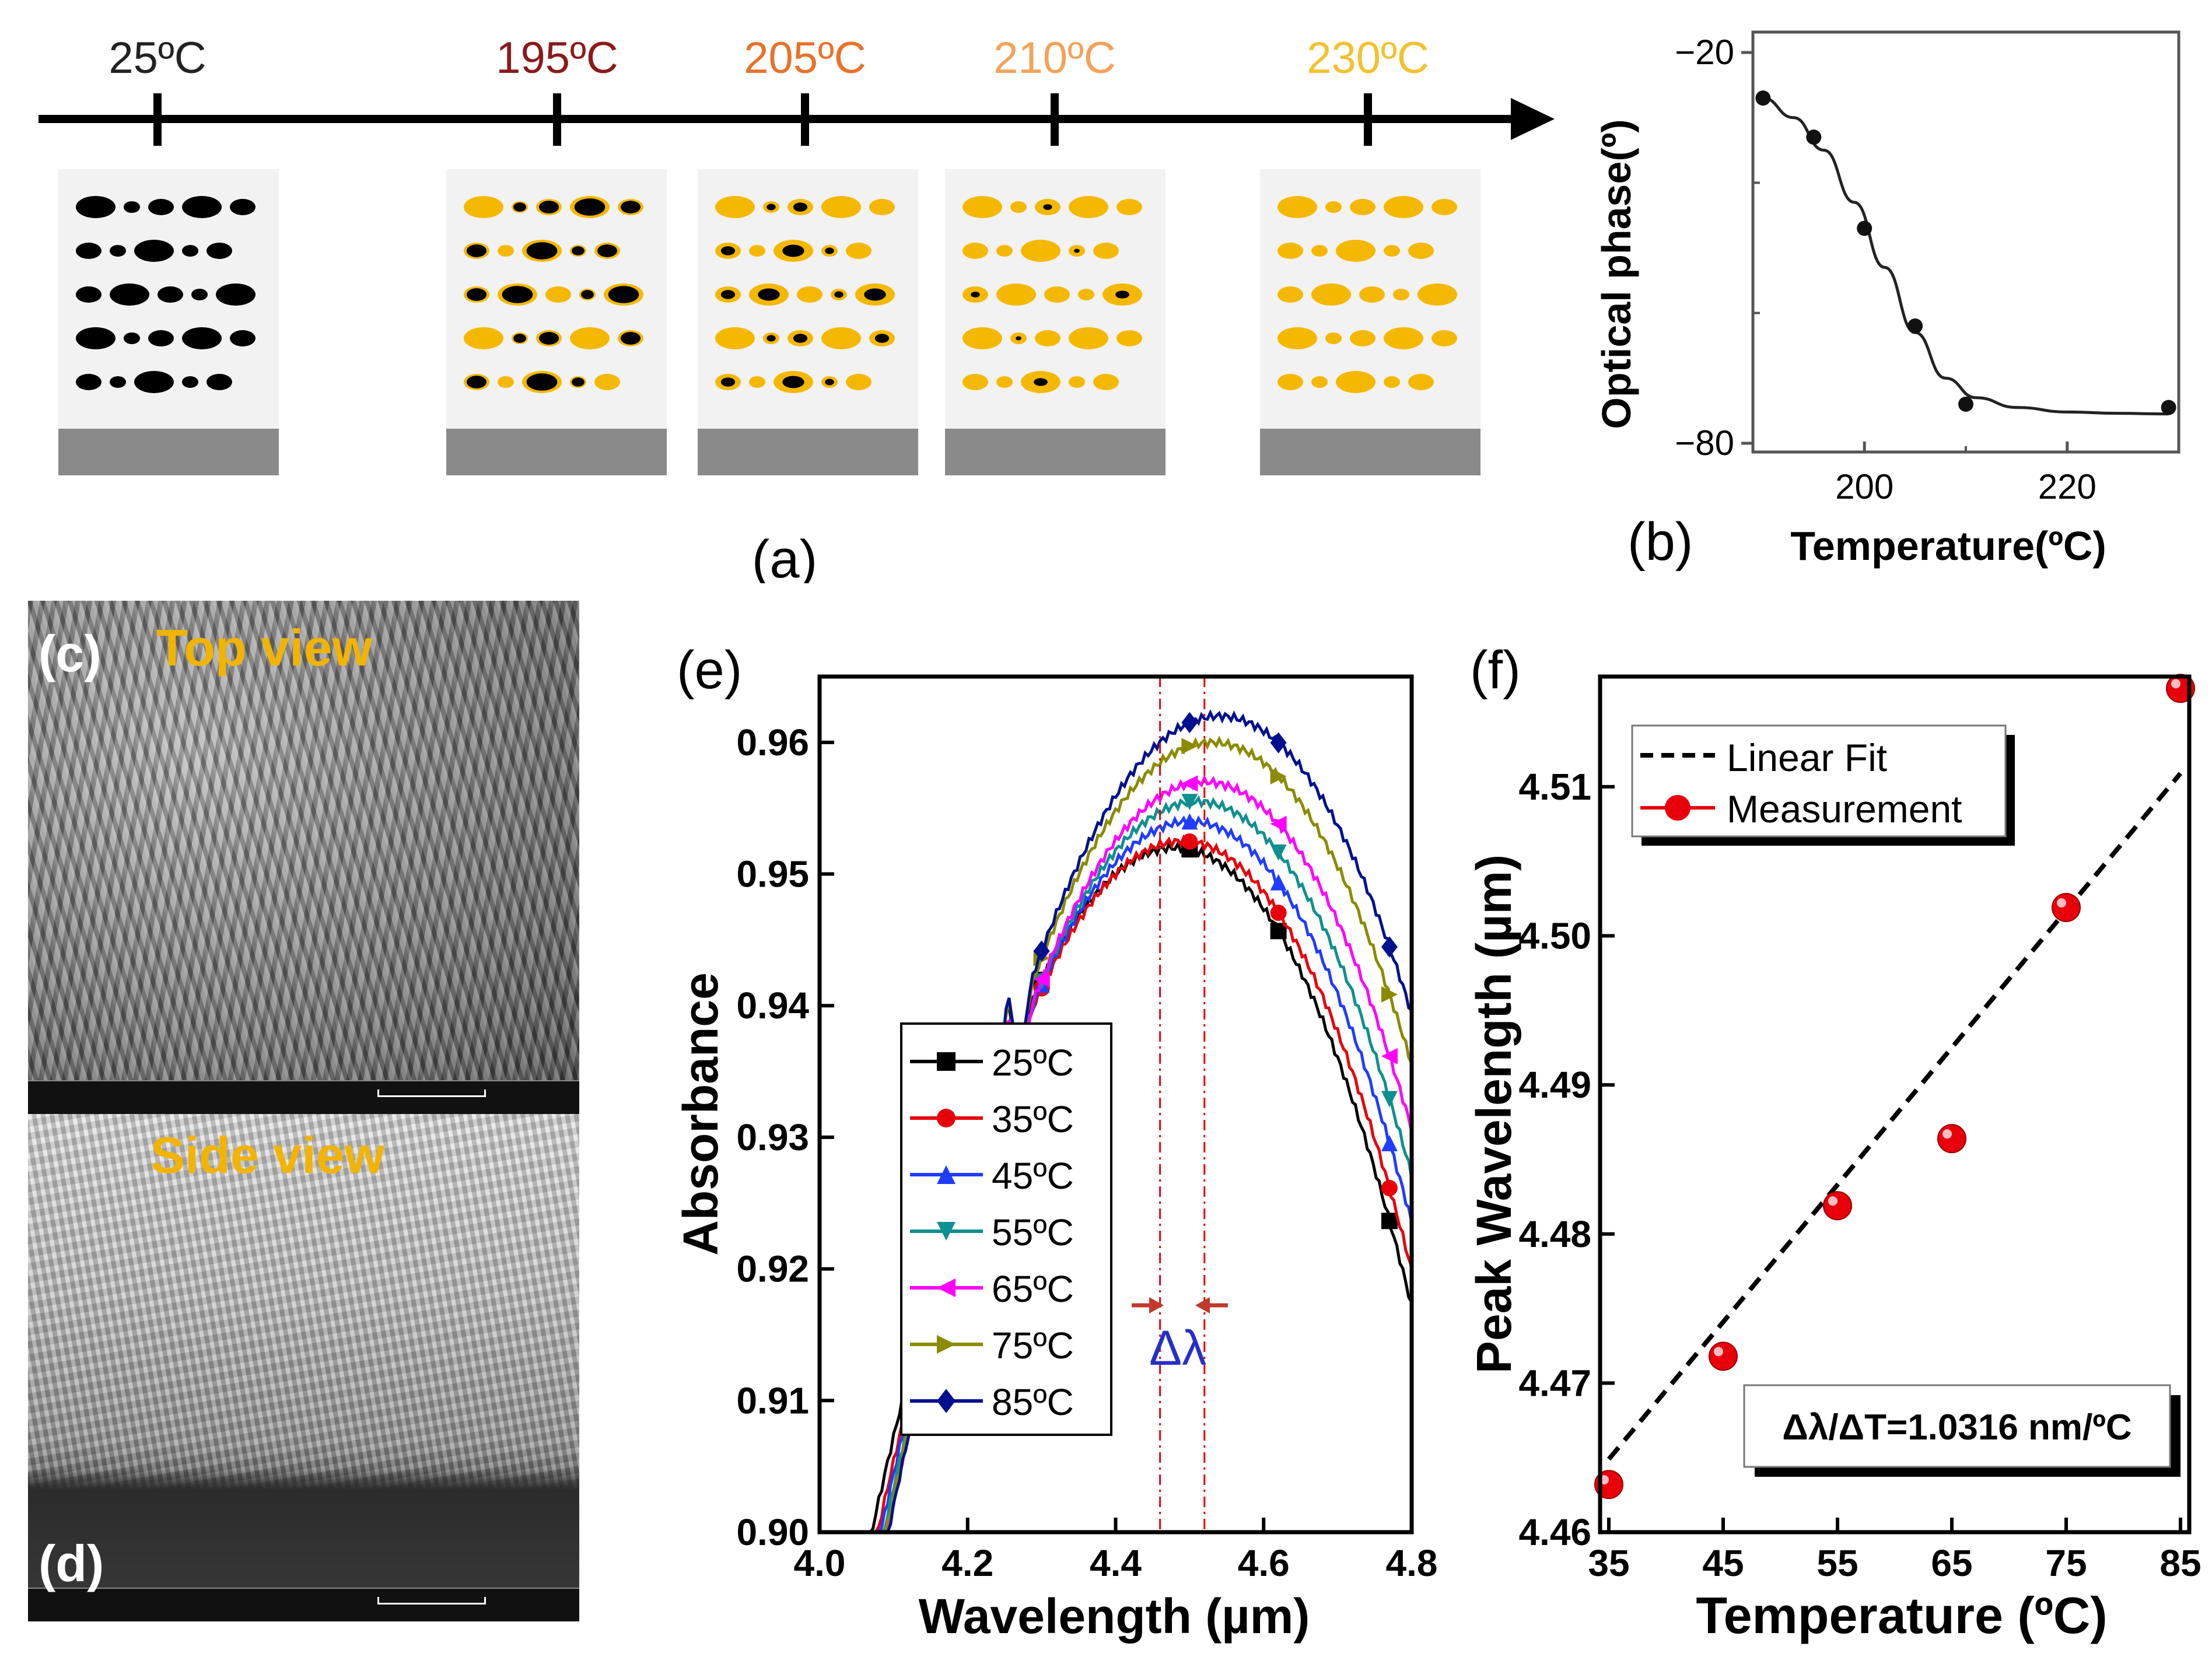 This screenshot has width=2212, height=1657. What do you see at coordinates (701, 1113) in the screenshot?
I see `y-axis-label: Absorbance` at bounding box center [701, 1113].